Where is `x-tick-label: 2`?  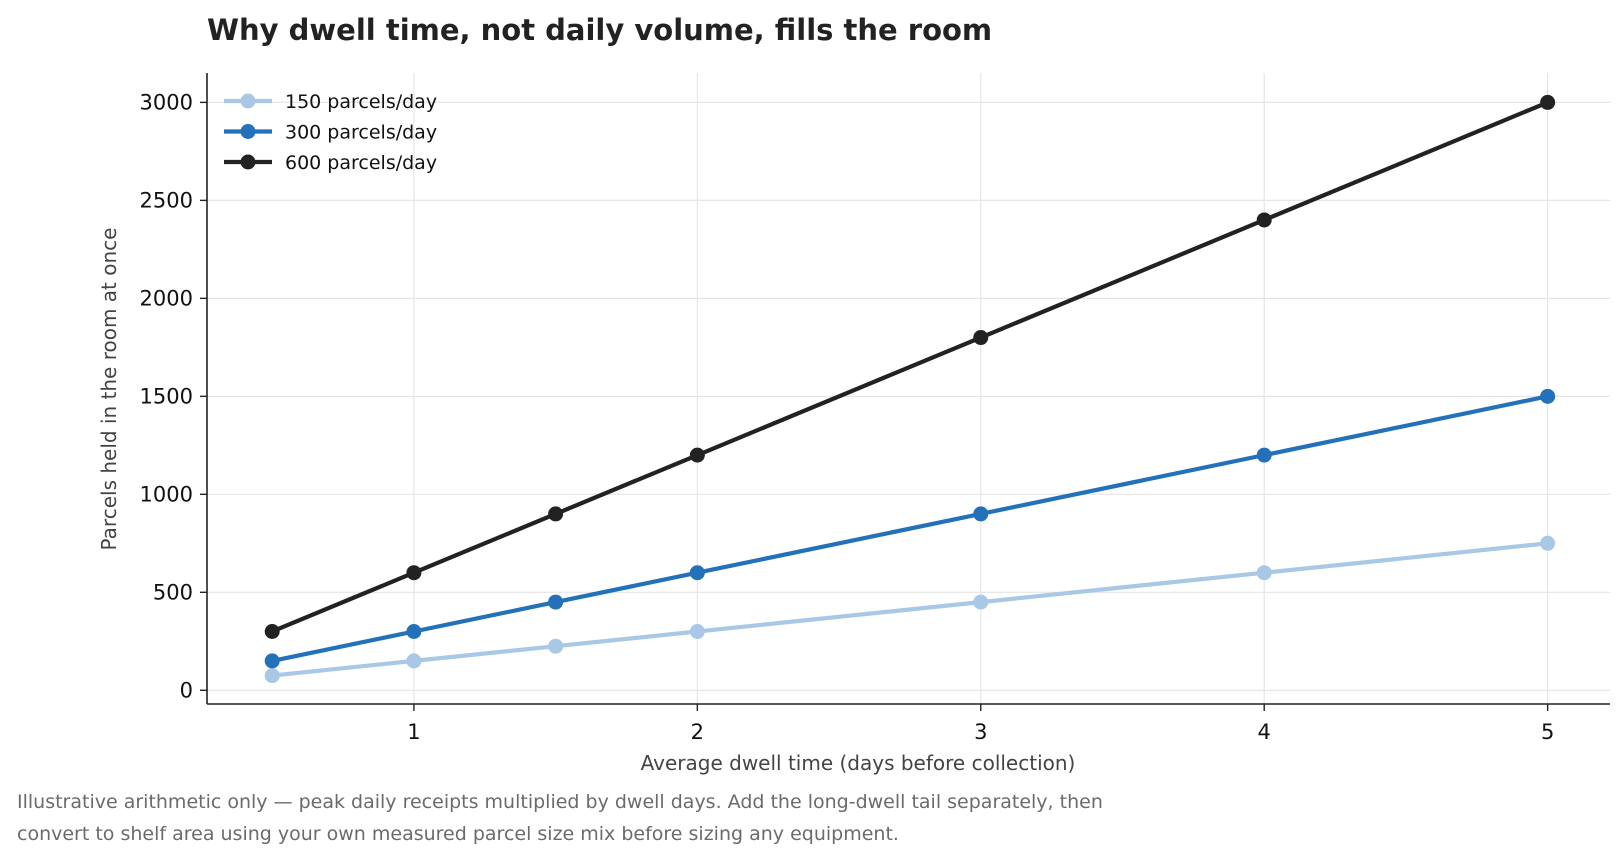
x-tick-label: 2 is located at coordinates (697, 732).